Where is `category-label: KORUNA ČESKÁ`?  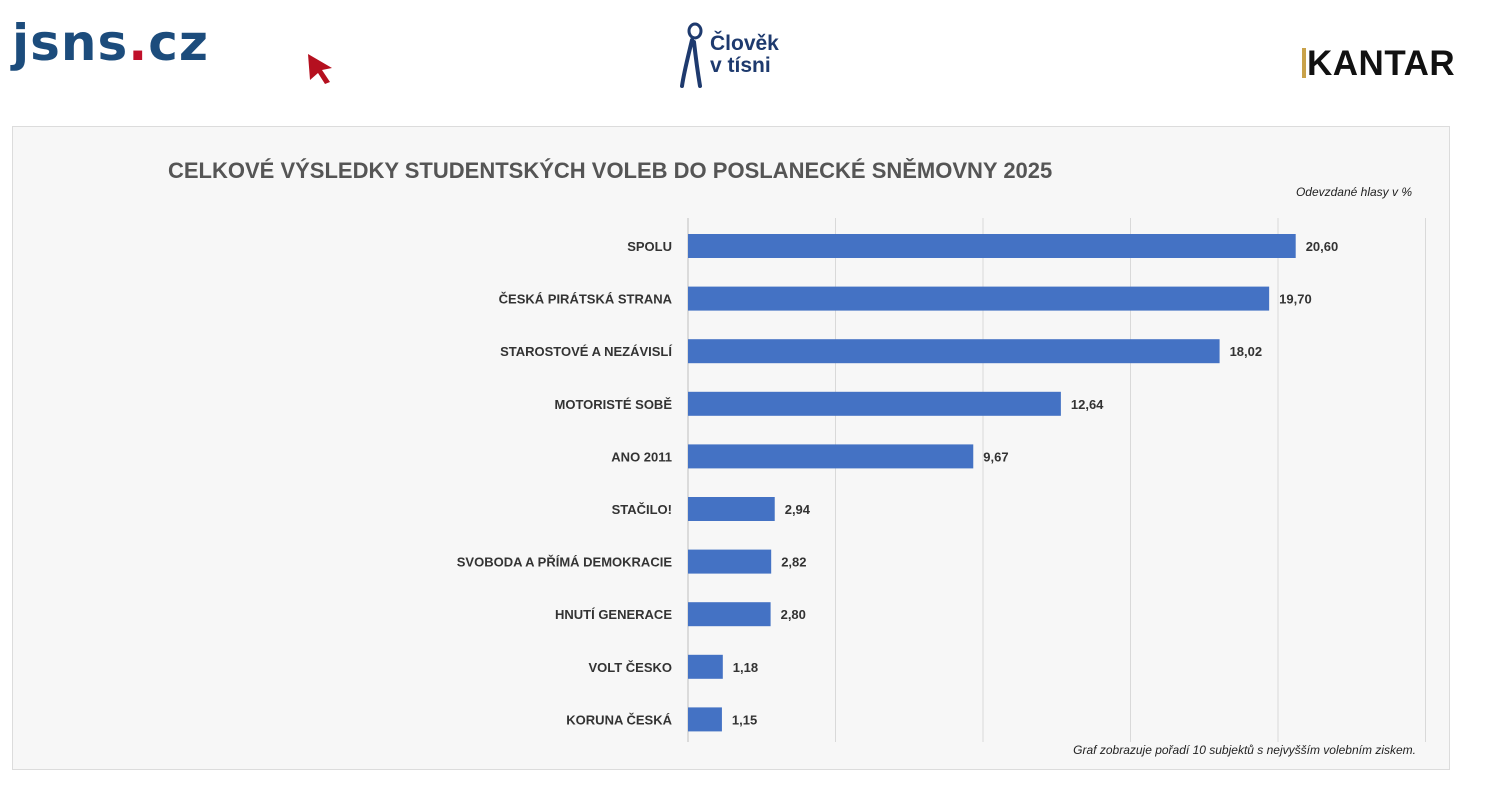
category-label: KORUNA ČESKÁ is located at coordinates (619, 719).